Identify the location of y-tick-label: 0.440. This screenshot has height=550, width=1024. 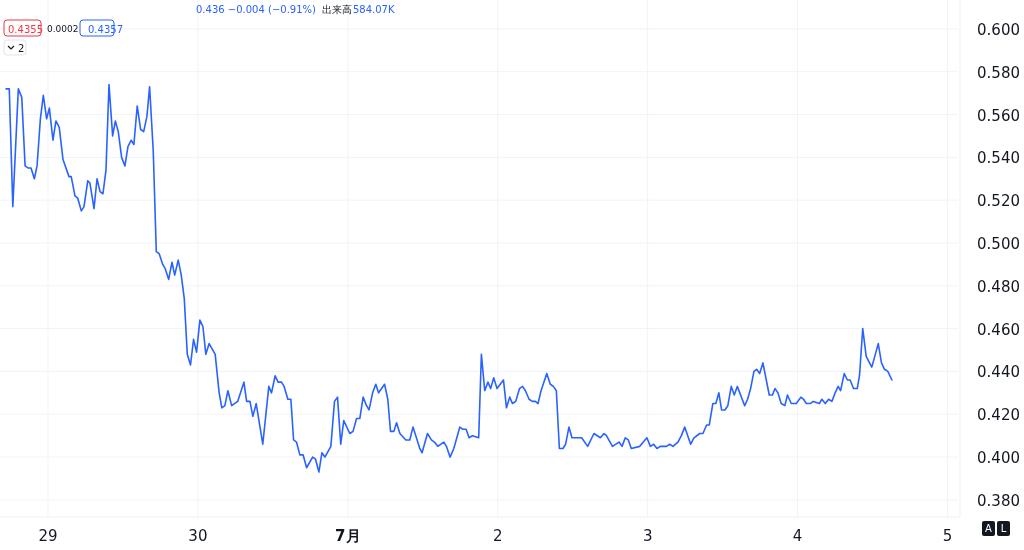
(998, 372).